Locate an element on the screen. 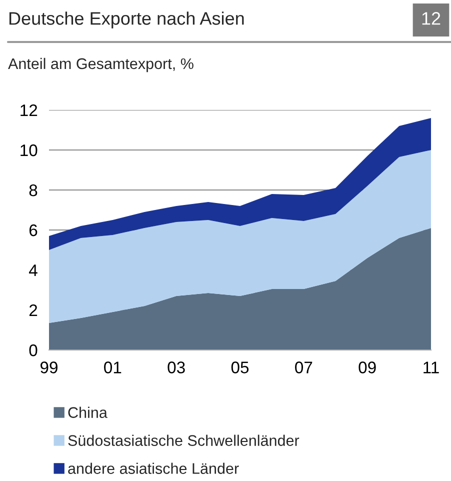 This screenshot has width=451, height=481. x-tick-label: 01 is located at coordinates (113, 368).